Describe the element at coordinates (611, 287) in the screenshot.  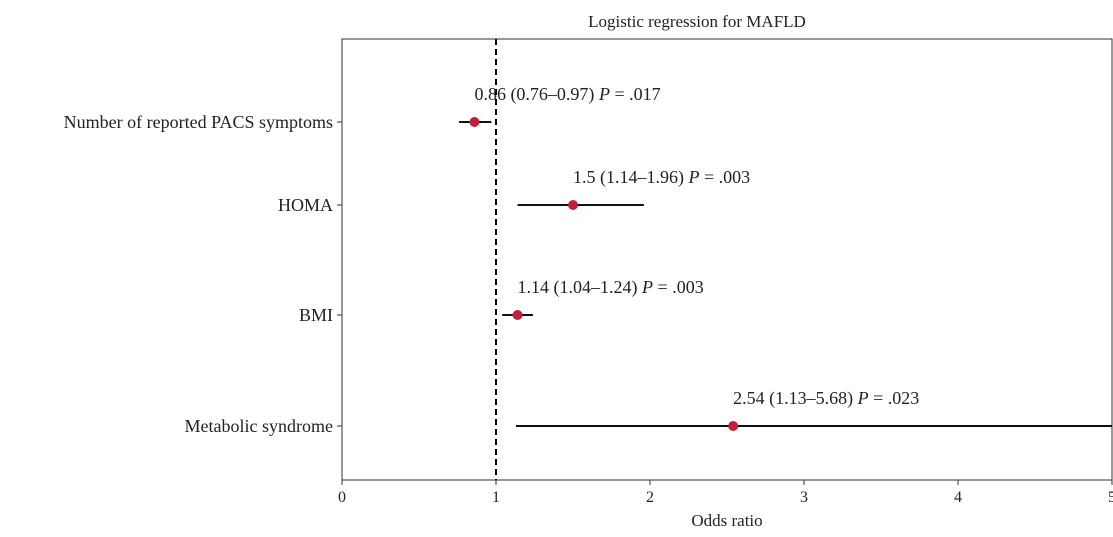
I see `estimate-annotation: 1.14 (1.04–1.24) P = .003` at that location.